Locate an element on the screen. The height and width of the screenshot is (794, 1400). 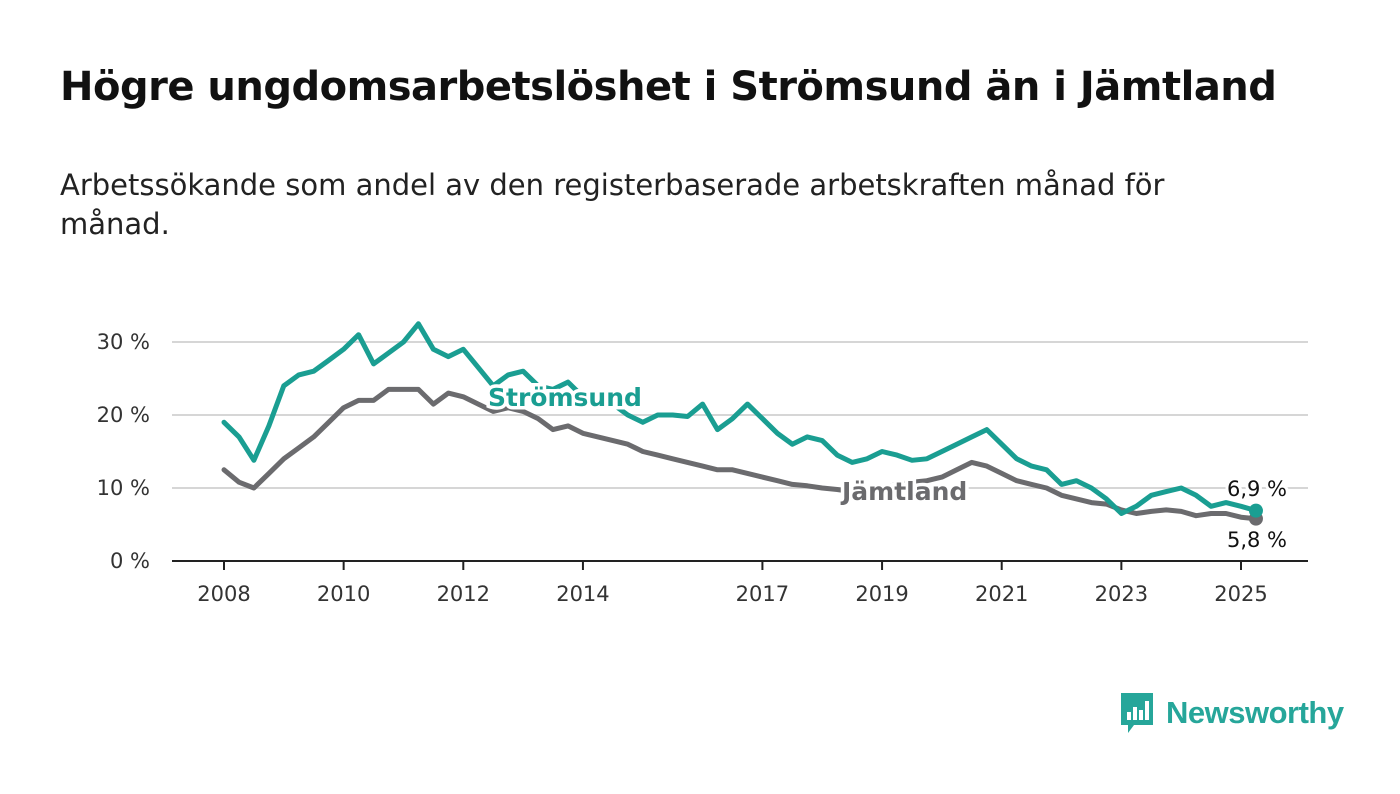
x-tick-label: 2019 is located at coordinates (881, 594).